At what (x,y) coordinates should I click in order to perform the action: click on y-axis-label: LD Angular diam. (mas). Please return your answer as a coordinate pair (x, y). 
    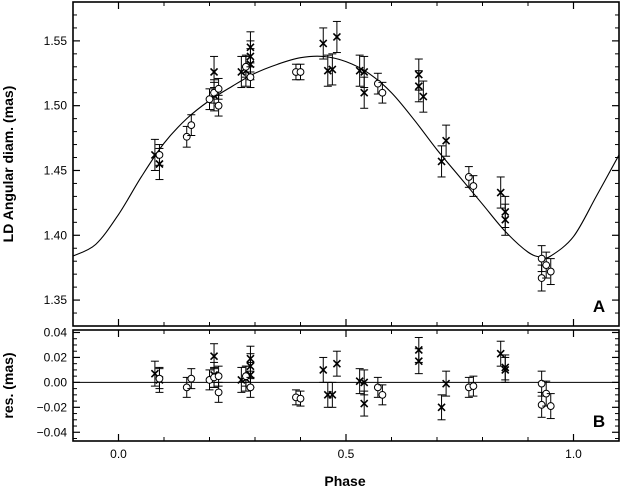
    Looking at the image, I should click on (8, 164).